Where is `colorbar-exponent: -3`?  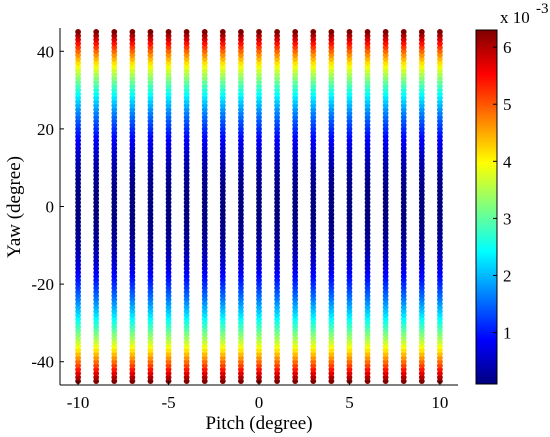
colorbar-exponent: -3 is located at coordinates (542, 9).